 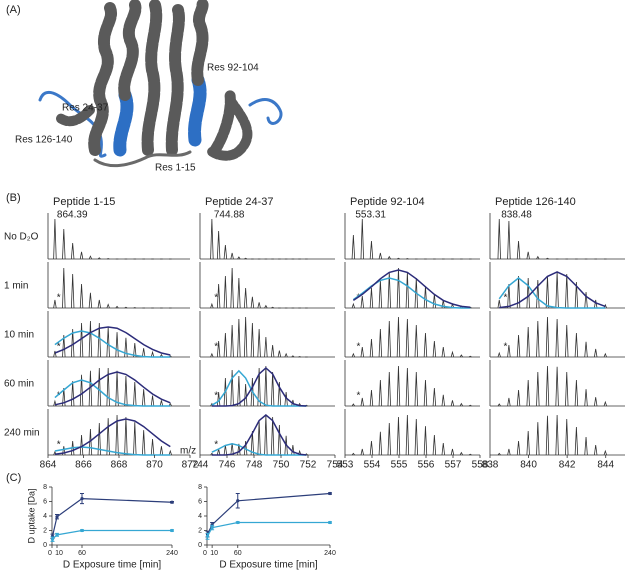 What do you see at coordinates (227, 465) in the screenshot?
I see `x-tick-label: 746` at bounding box center [227, 465].